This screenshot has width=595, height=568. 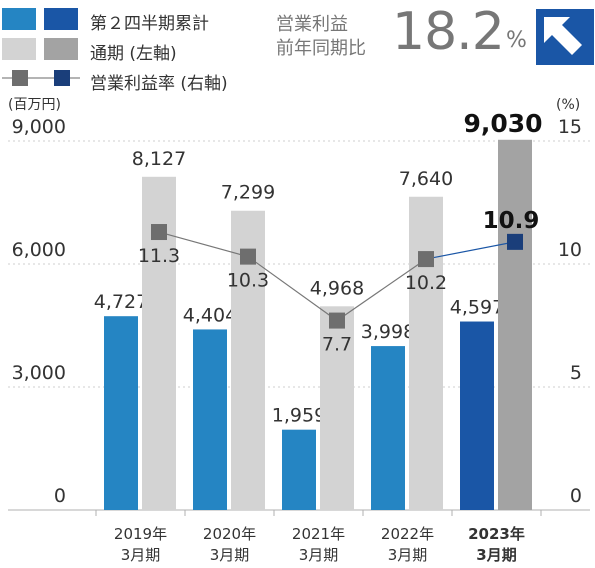 What do you see at coordinates (19, 19) in the screenshot?
I see `legend-swatch-q2-past` at bounding box center [19, 19].